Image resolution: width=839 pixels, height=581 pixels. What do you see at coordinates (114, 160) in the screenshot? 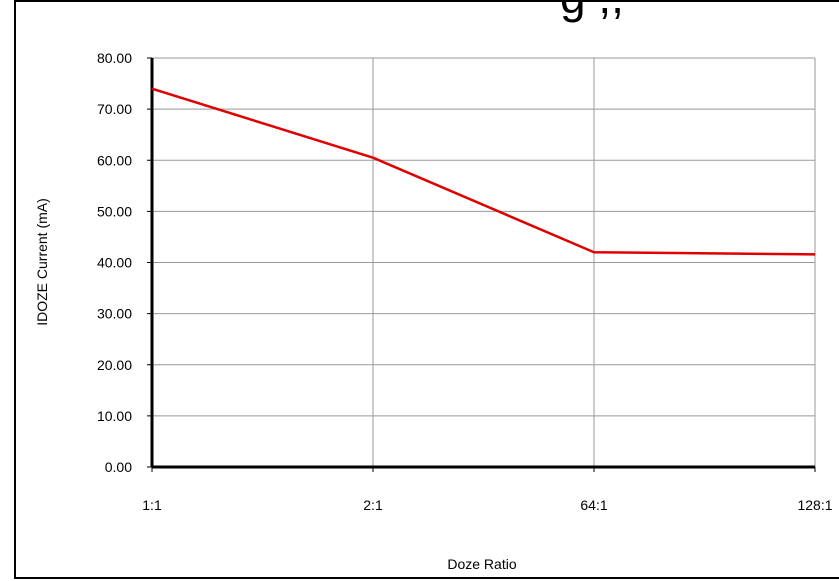
I see `y-tick-label: 60.00` at bounding box center [114, 160].